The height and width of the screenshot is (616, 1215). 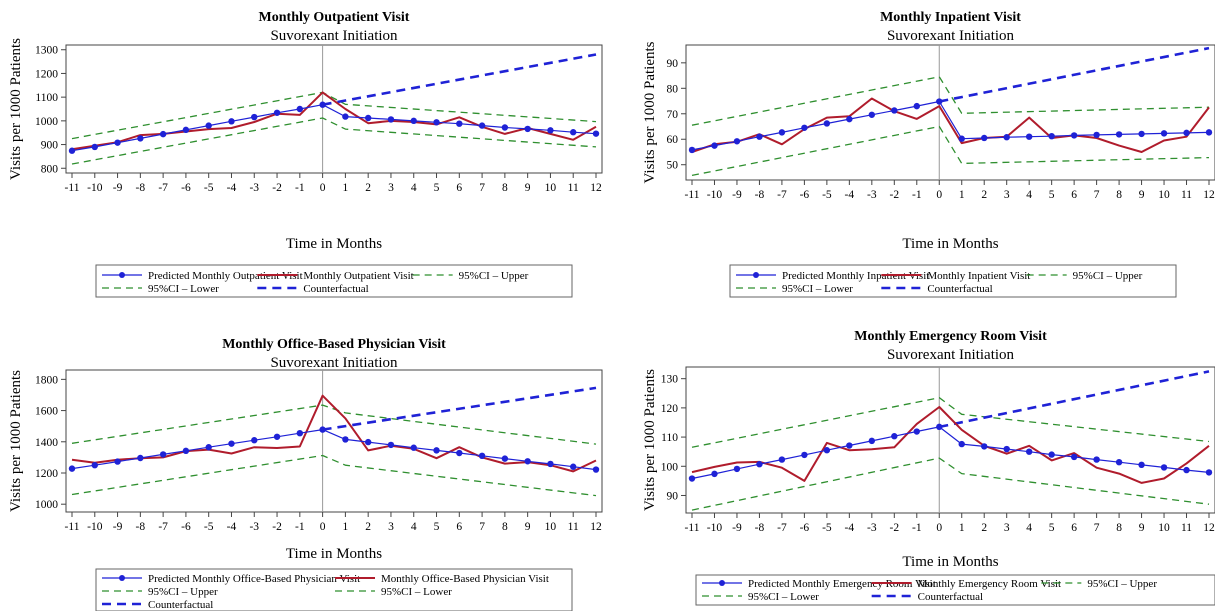 What do you see at coordinates (669, 438) in the screenshot?
I see `y-tick-label: 110` at bounding box center [669, 438].